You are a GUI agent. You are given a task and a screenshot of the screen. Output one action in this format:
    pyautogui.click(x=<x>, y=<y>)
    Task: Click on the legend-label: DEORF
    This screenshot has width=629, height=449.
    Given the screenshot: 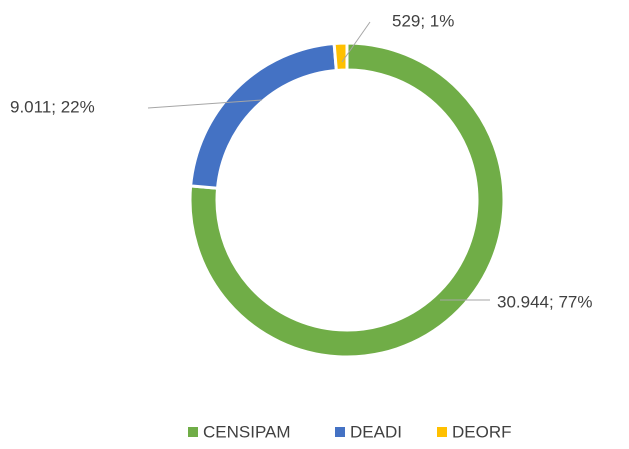 What is the action you would take?
    pyautogui.click(x=482, y=431)
    